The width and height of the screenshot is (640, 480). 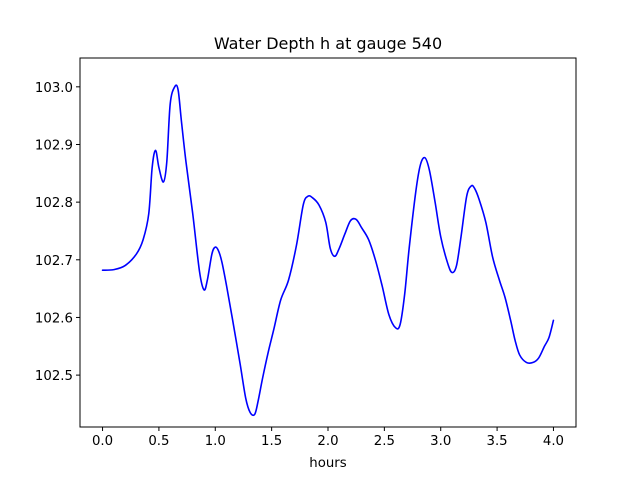 What do you see at coordinates (102, 441) in the screenshot?
I see `x-tick-label: 0.0` at bounding box center [102, 441].